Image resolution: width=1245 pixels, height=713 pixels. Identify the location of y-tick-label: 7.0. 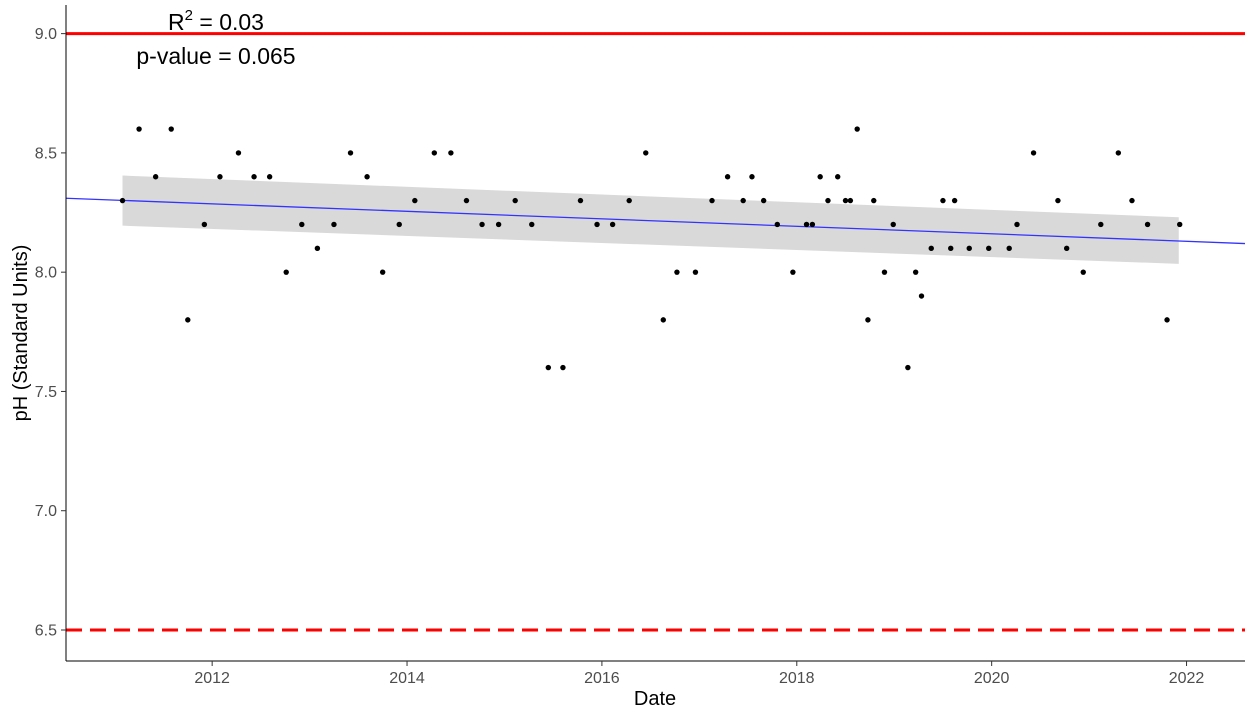
(46, 511).